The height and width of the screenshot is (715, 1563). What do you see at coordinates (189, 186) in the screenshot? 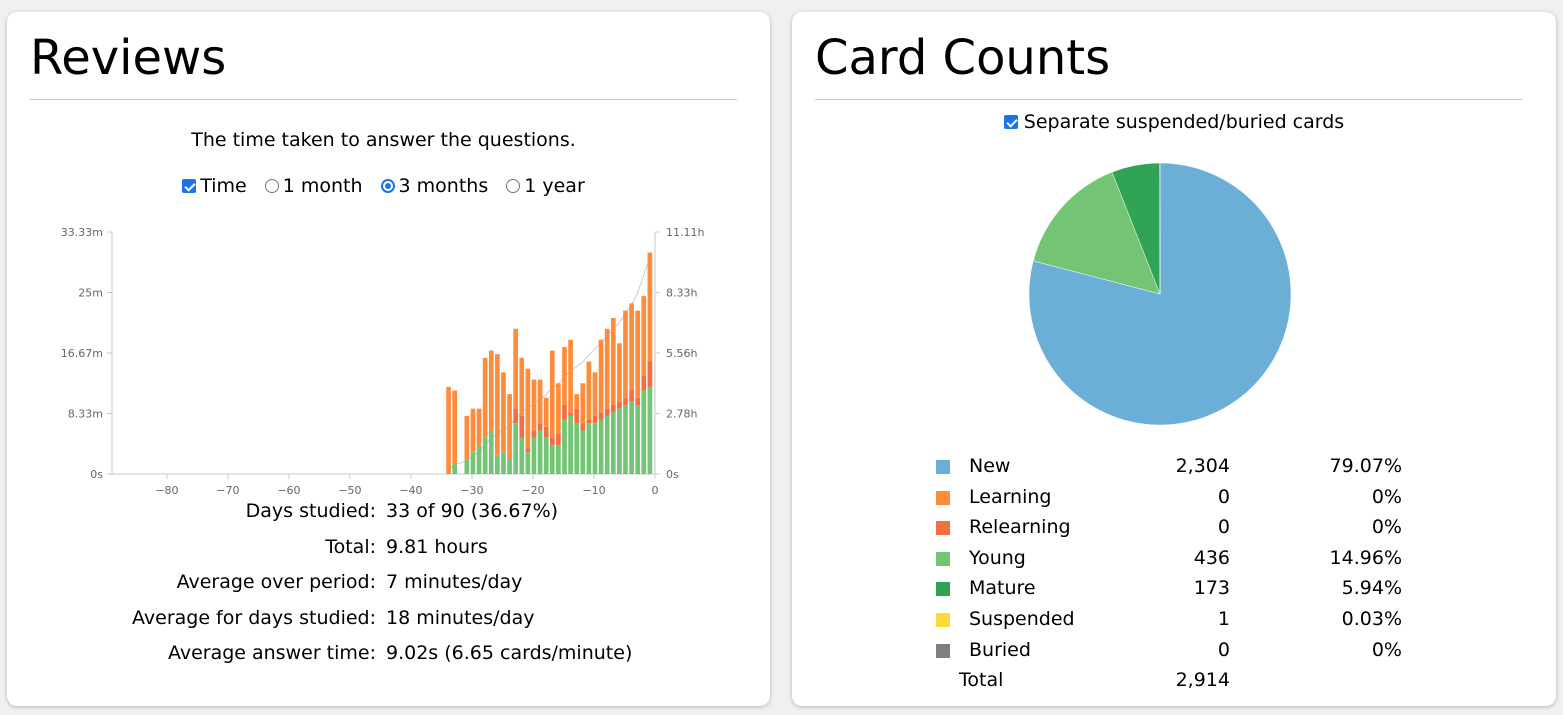
I see `time-checkbox` at bounding box center [189, 186].